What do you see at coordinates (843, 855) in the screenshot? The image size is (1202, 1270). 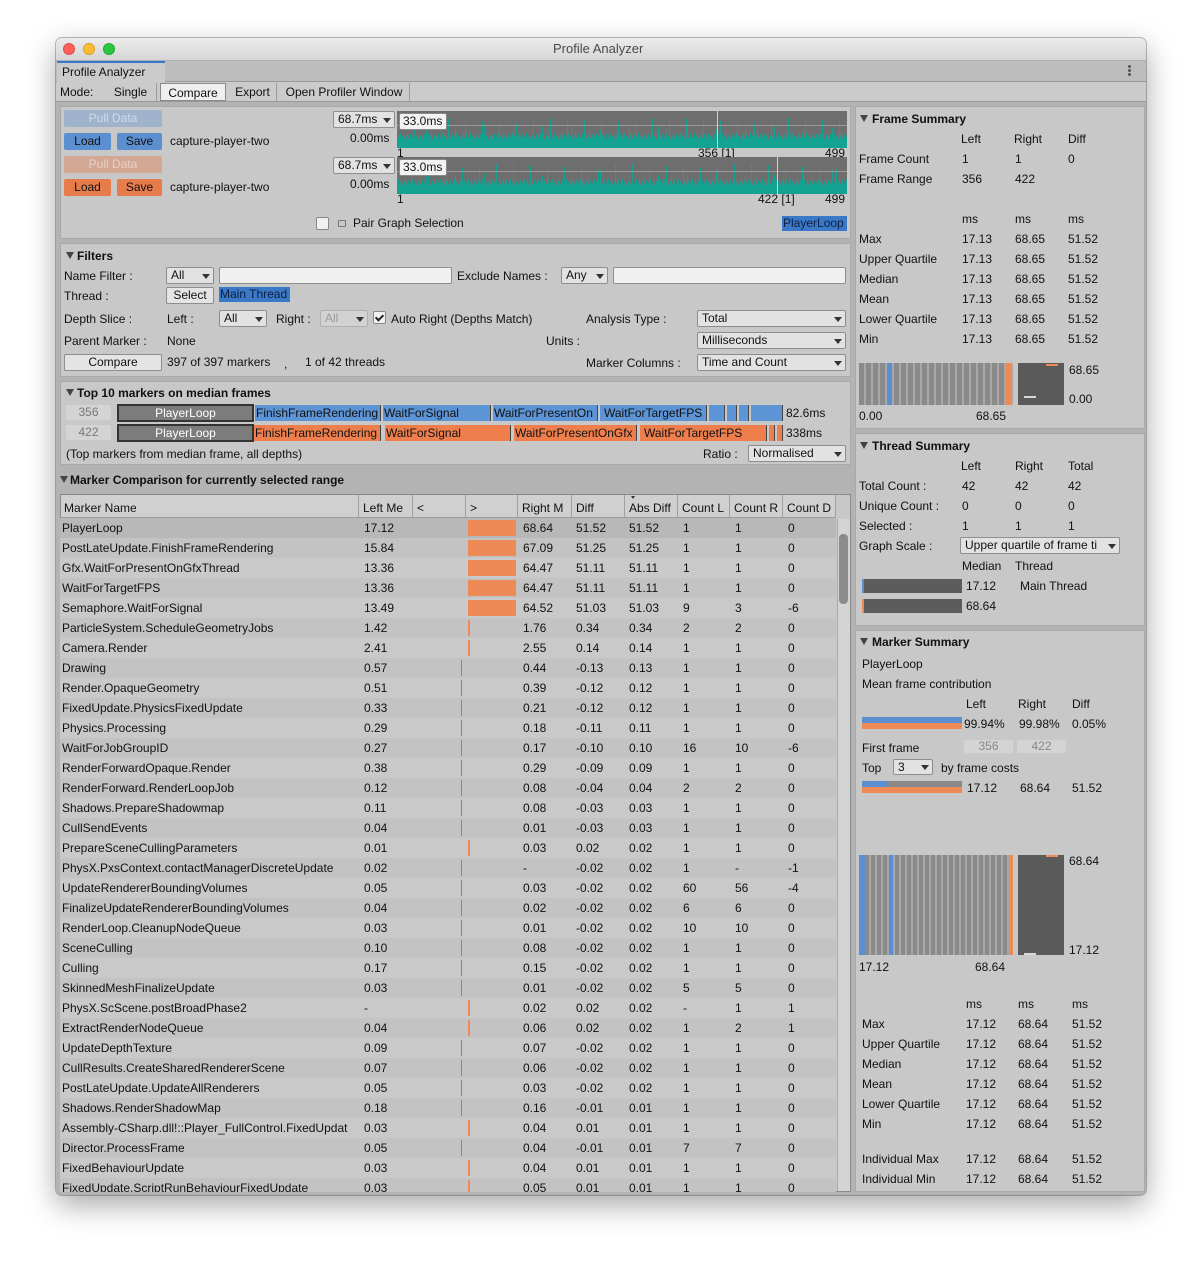 I see `scrollbar` at bounding box center [843, 855].